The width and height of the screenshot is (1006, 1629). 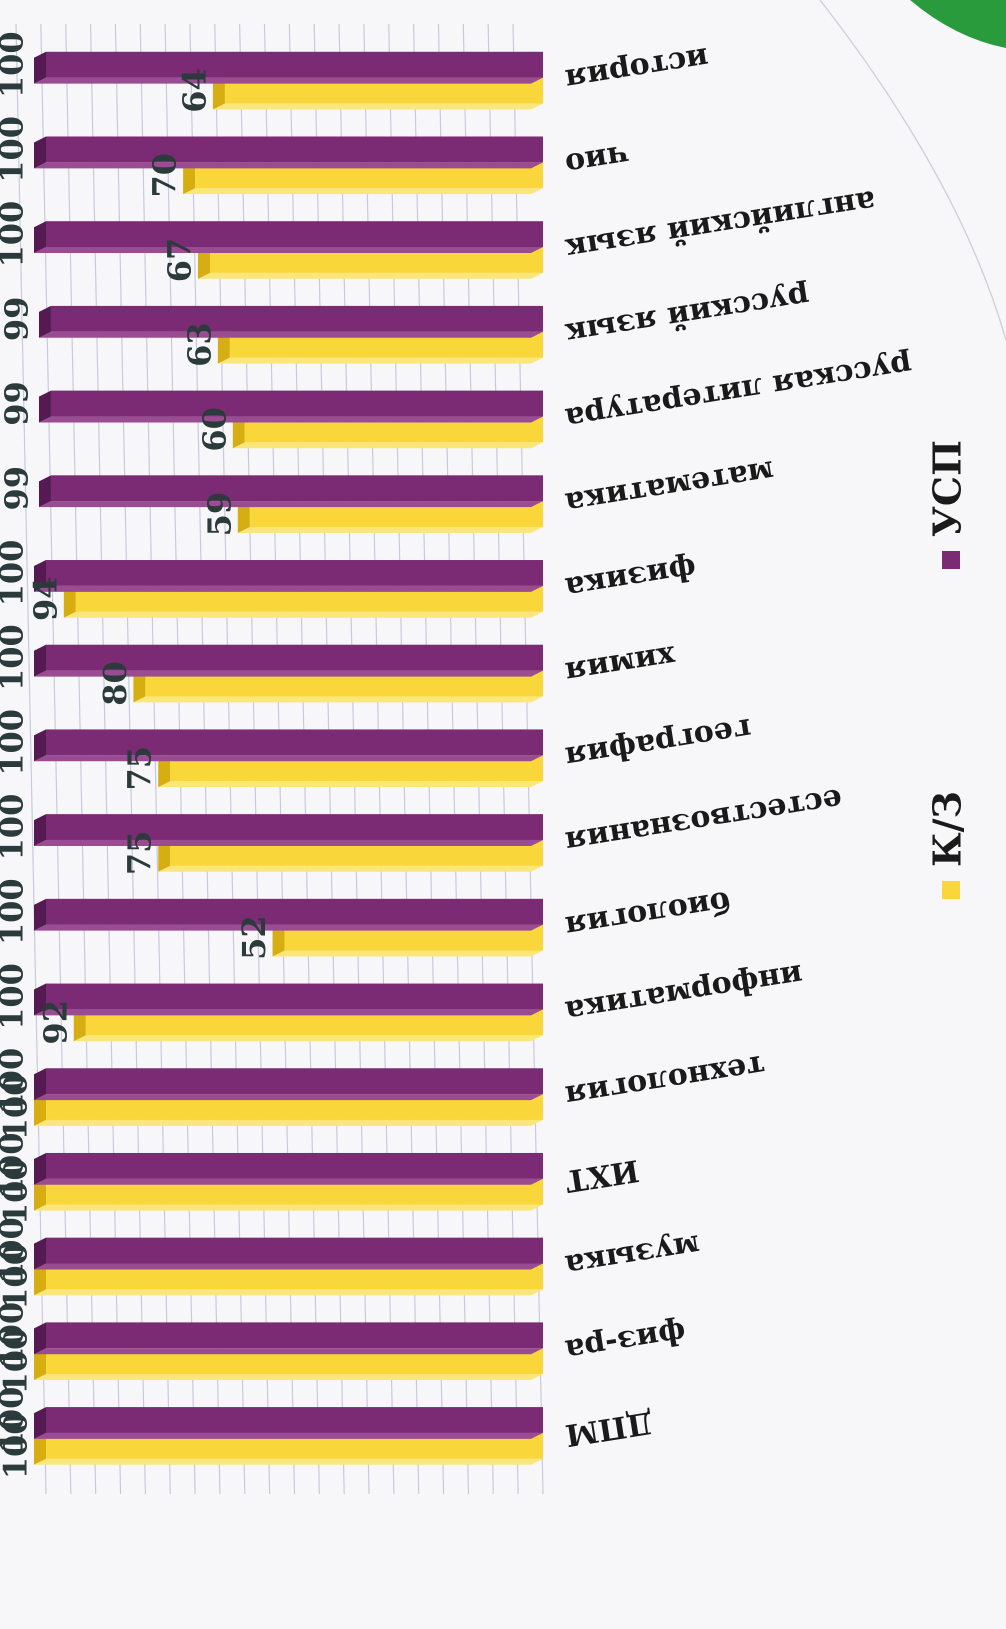 What do you see at coordinates (951, 560) in the screenshot?
I see `legend-swatch-usp` at bounding box center [951, 560].